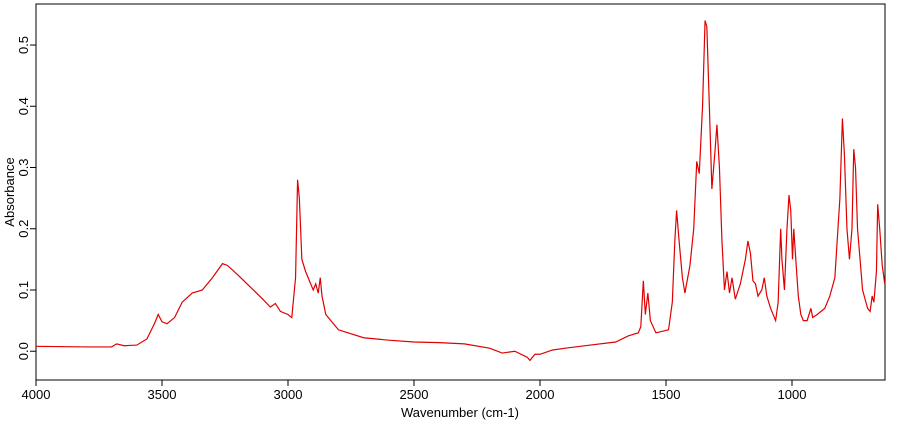  I want to click on x-tick-label: 2500, so click(414, 394).